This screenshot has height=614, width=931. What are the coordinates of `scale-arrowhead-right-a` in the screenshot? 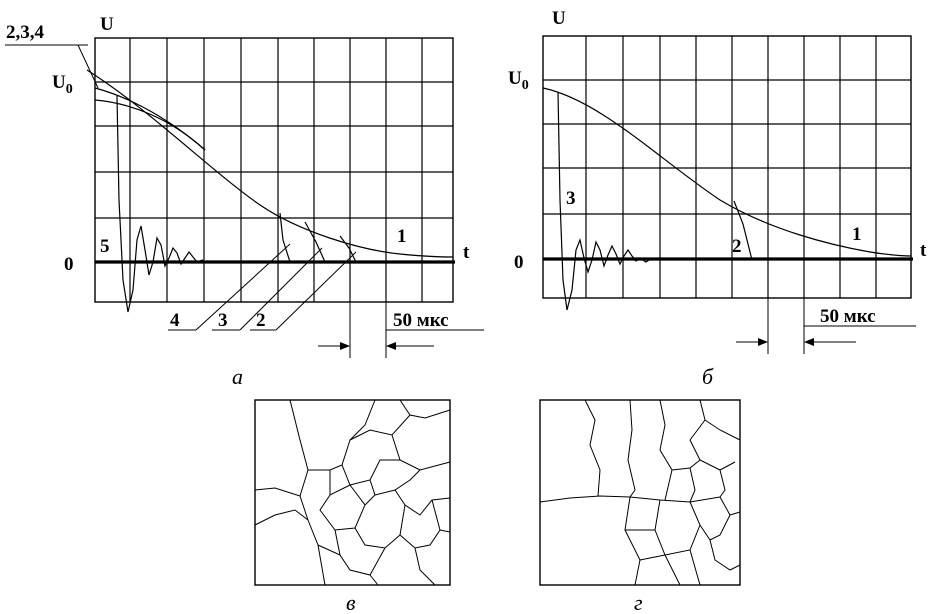 It's located at (391, 346).